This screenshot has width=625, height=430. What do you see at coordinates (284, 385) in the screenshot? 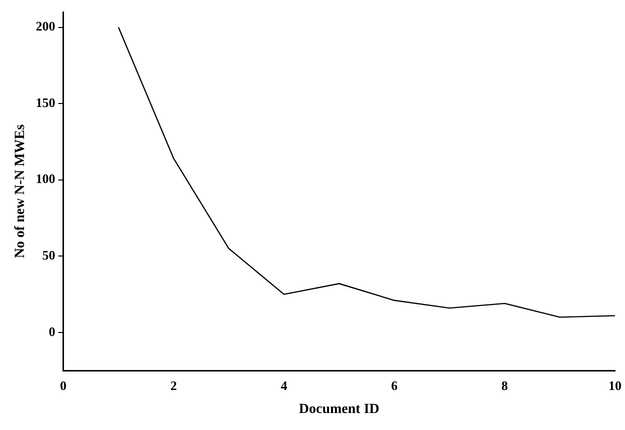
I see `x-tick-label: 4` at bounding box center [284, 385].